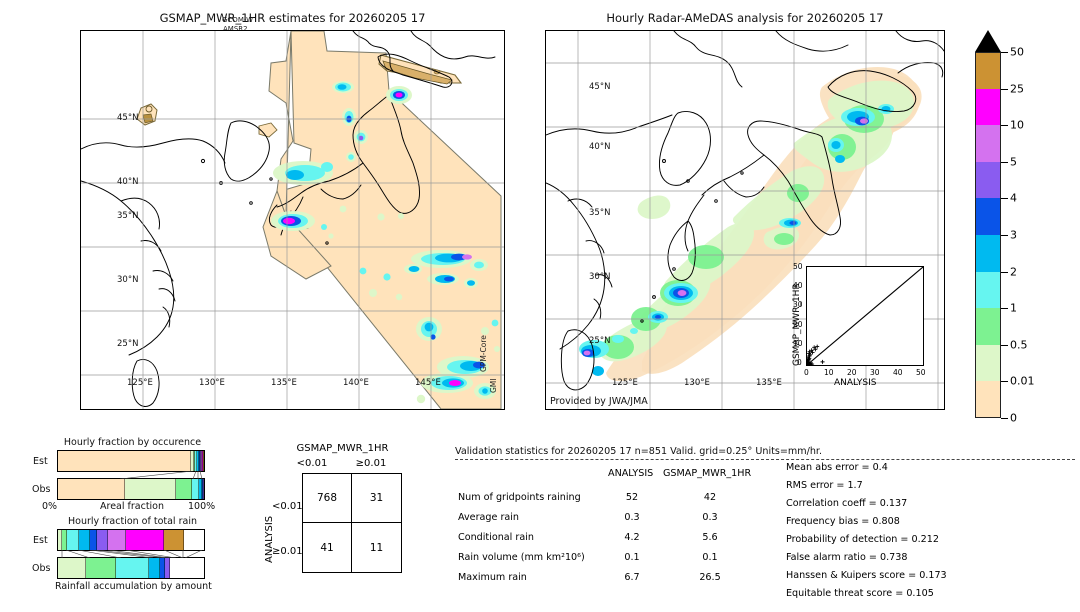  What do you see at coordinates (483, 353) in the screenshot?
I see `left-side-label-gpmcore: GPM-Core` at bounding box center [483, 353].